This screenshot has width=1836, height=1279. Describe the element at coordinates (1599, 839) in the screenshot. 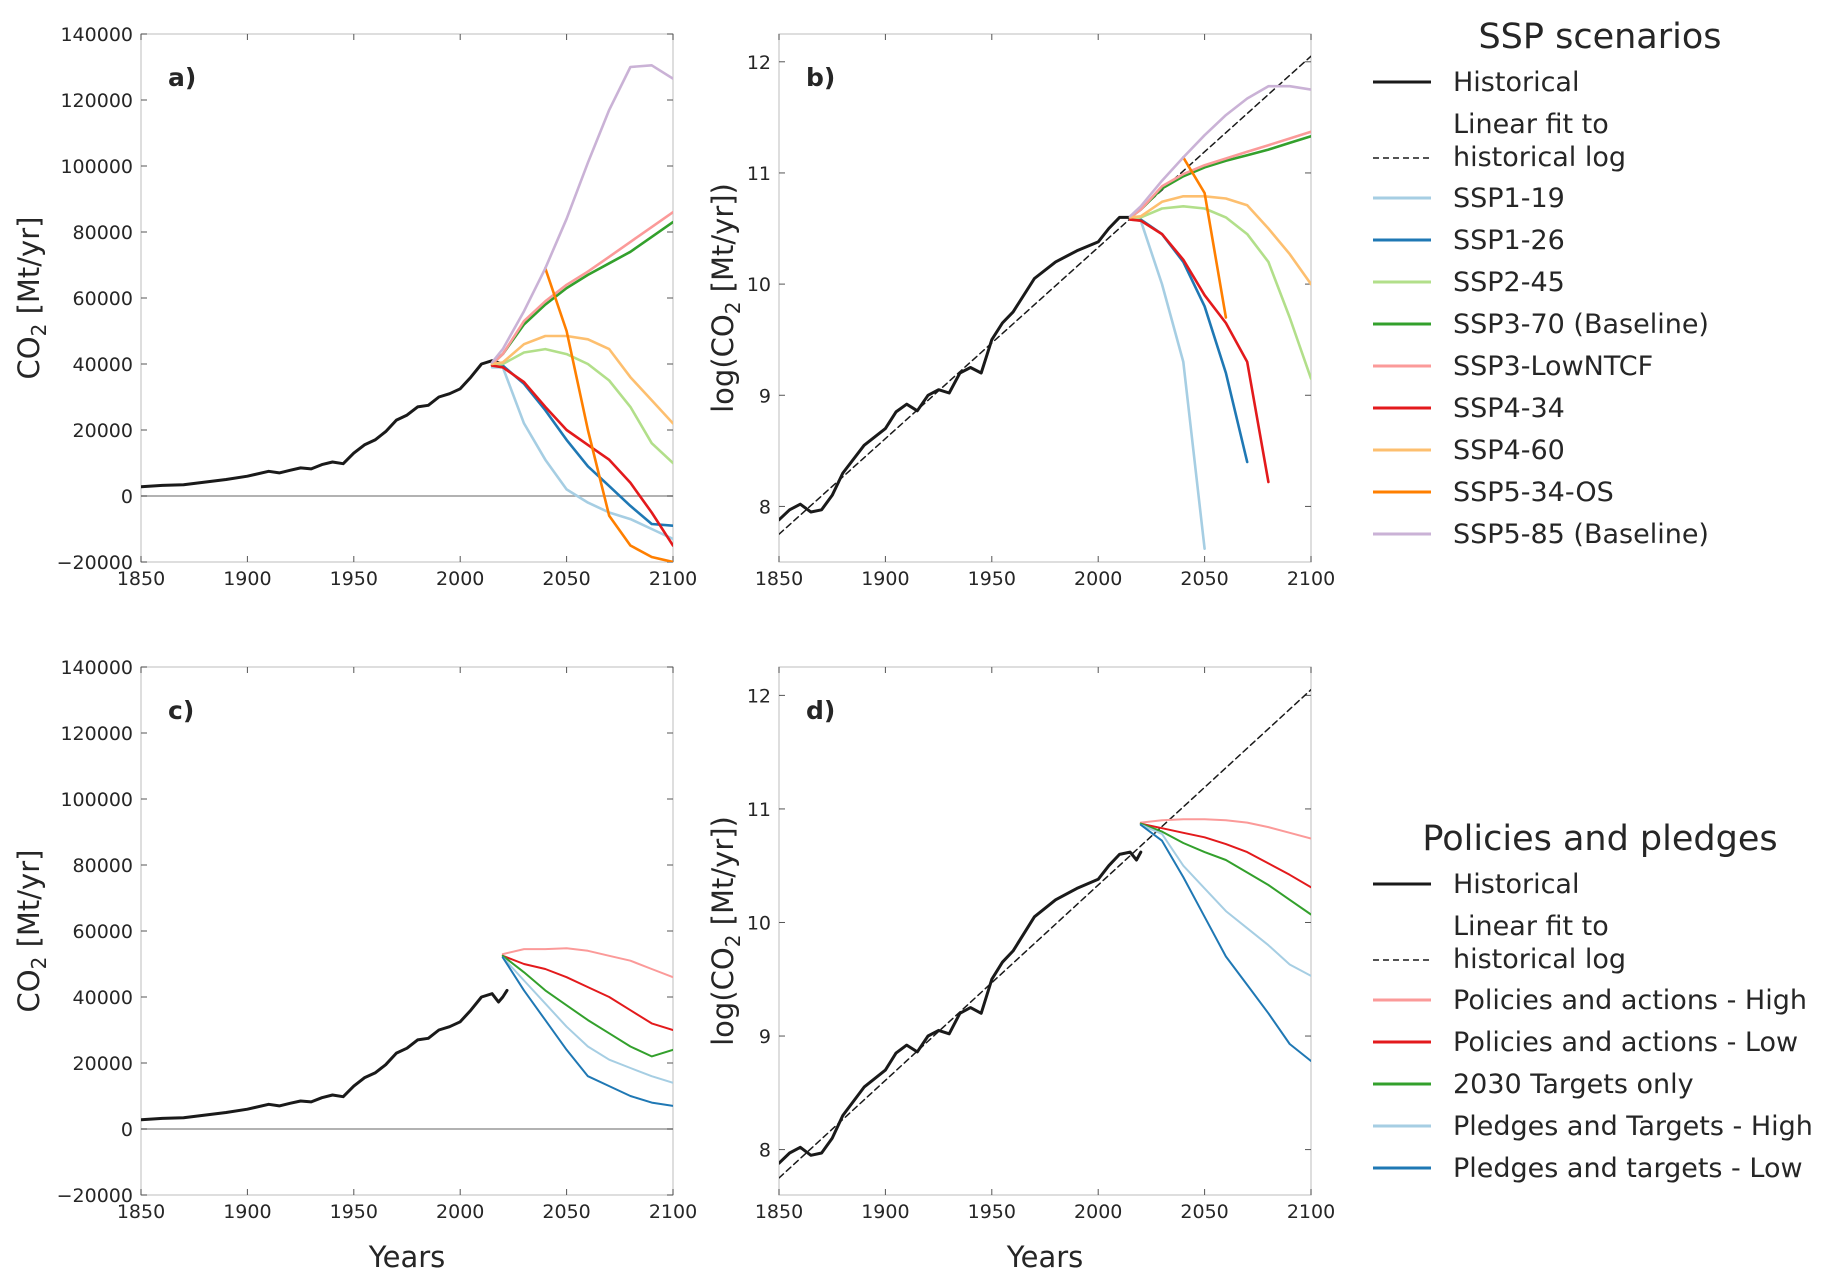

I see `legend-title: Policies and pledges` at that location.